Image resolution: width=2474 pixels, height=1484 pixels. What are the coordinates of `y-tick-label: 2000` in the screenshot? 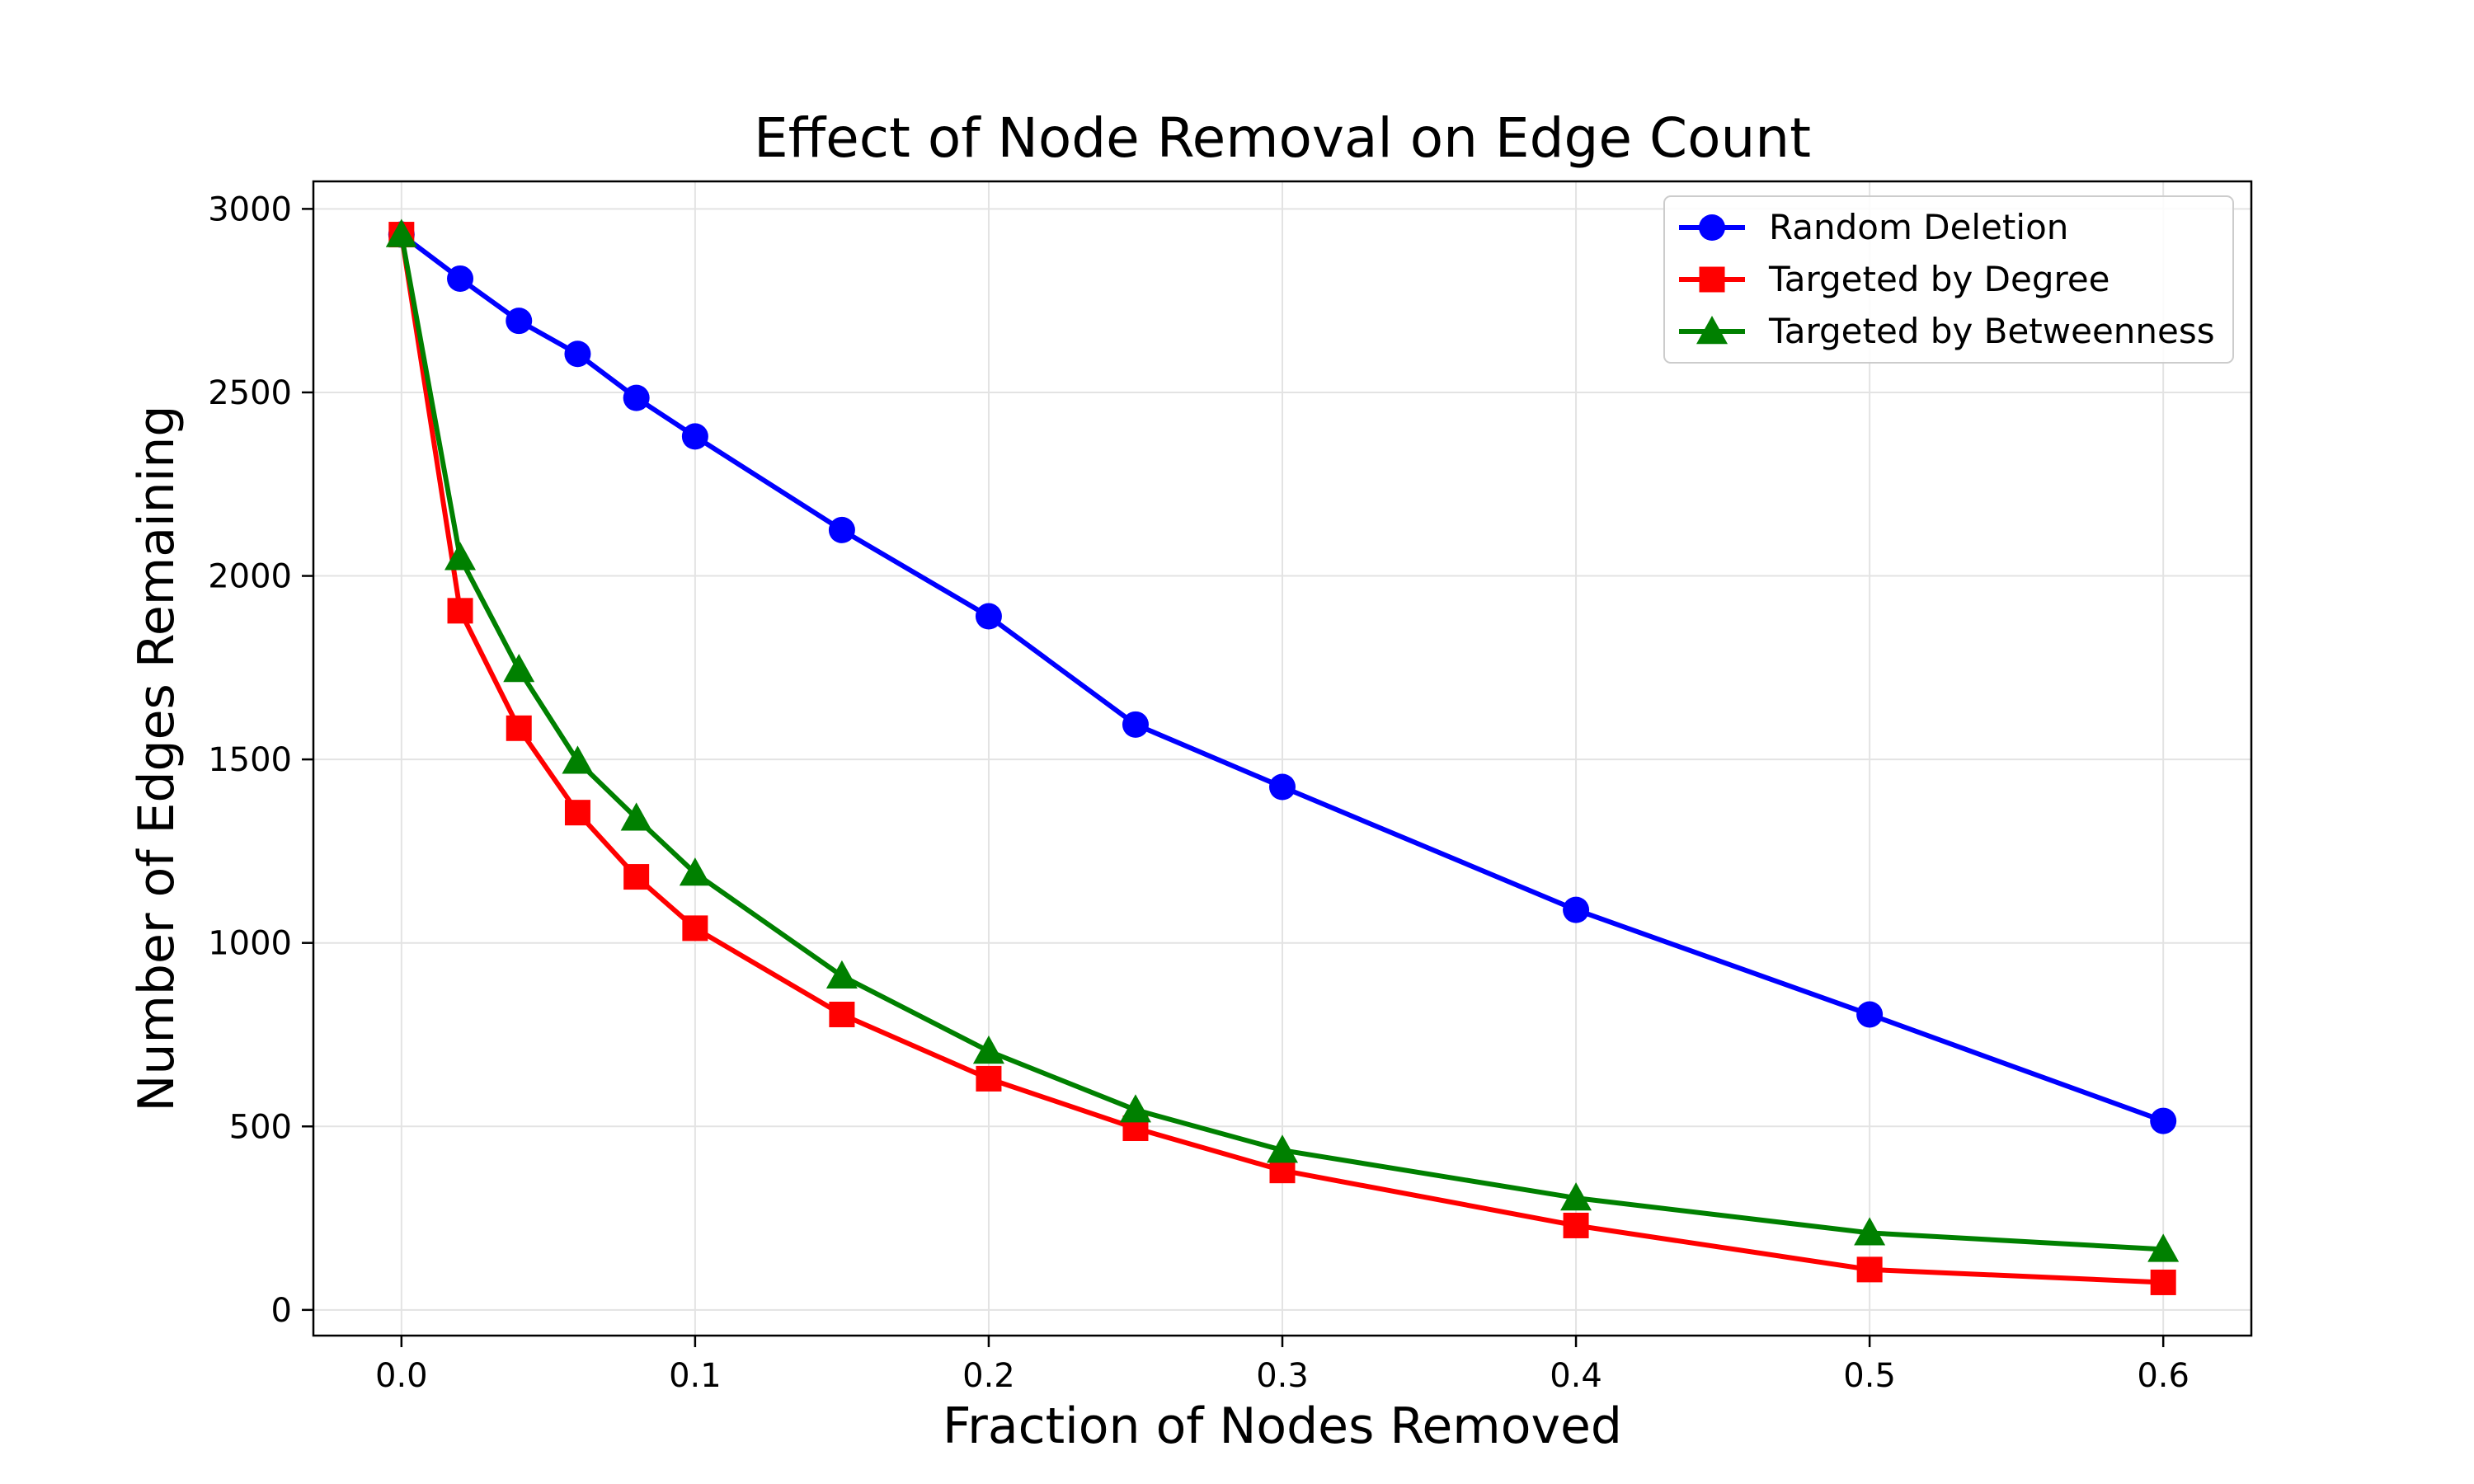 It's located at (250, 577).